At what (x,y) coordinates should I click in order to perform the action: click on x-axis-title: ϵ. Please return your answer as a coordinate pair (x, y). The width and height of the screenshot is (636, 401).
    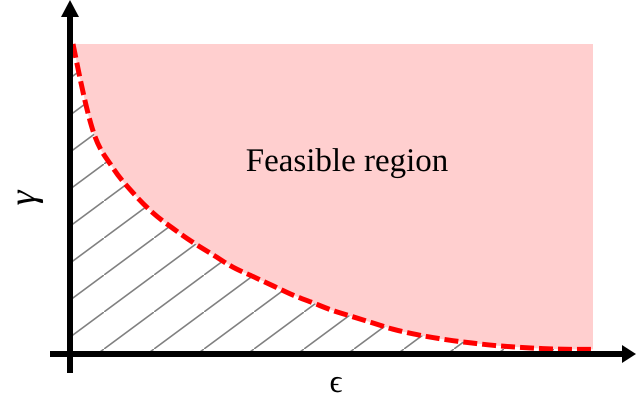
    Looking at the image, I should click on (336, 381).